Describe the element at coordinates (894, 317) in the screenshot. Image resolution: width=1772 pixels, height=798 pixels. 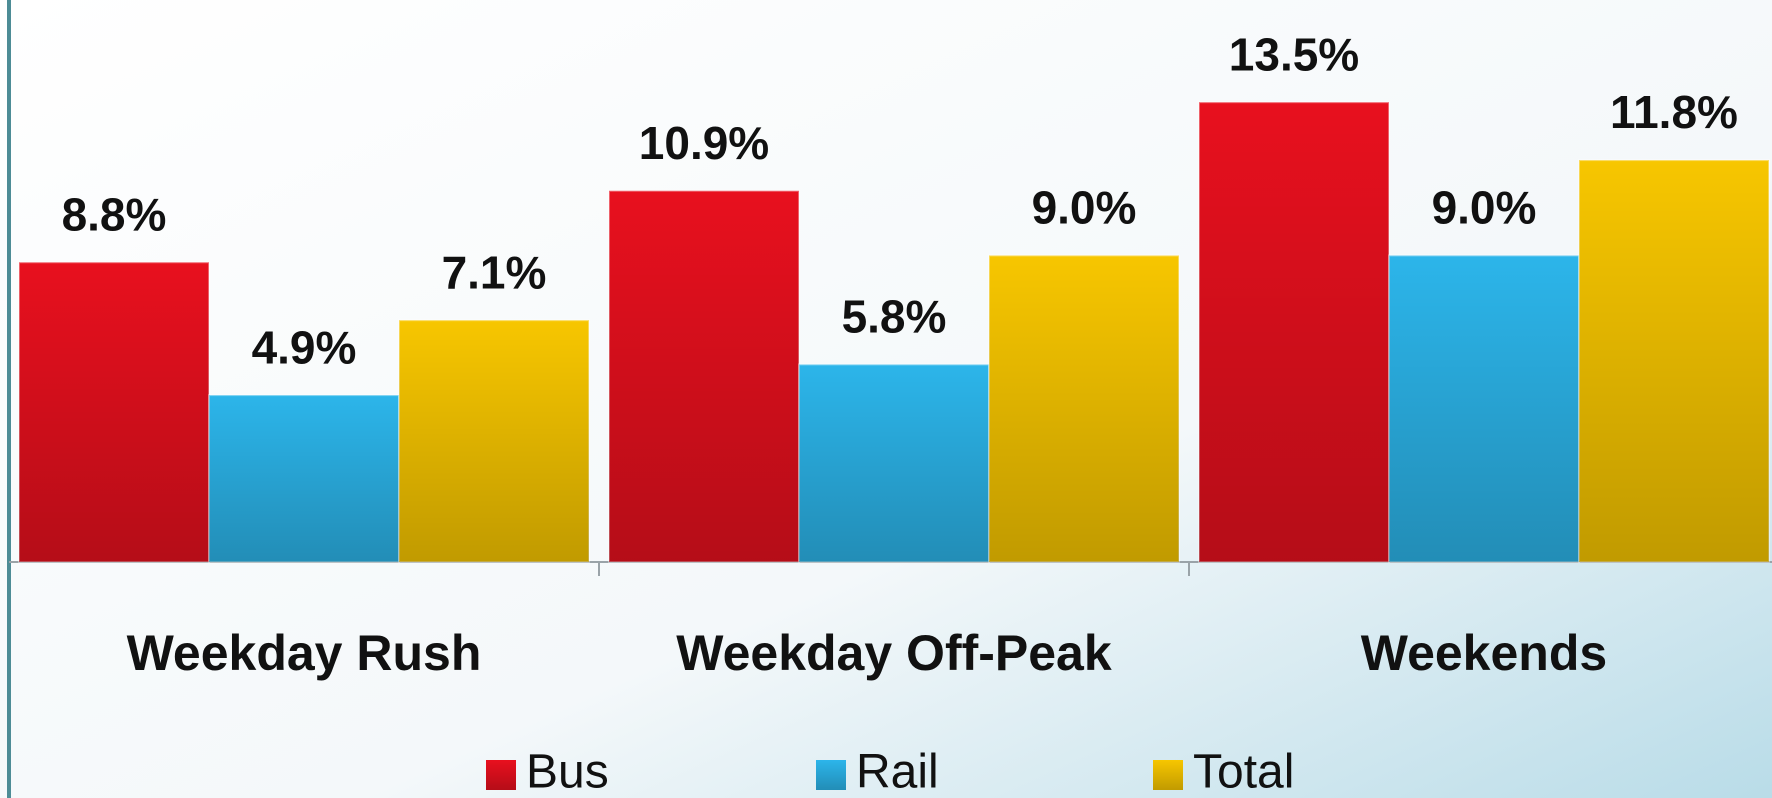
I see `data-label: 5.8%` at that location.